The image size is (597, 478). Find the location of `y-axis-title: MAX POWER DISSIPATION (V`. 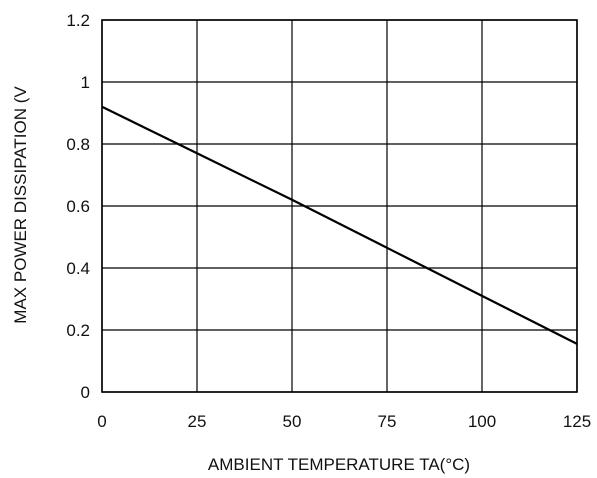

y-axis-title: MAX POWER DISSIPATION (V is located at coordinates (20, 205).